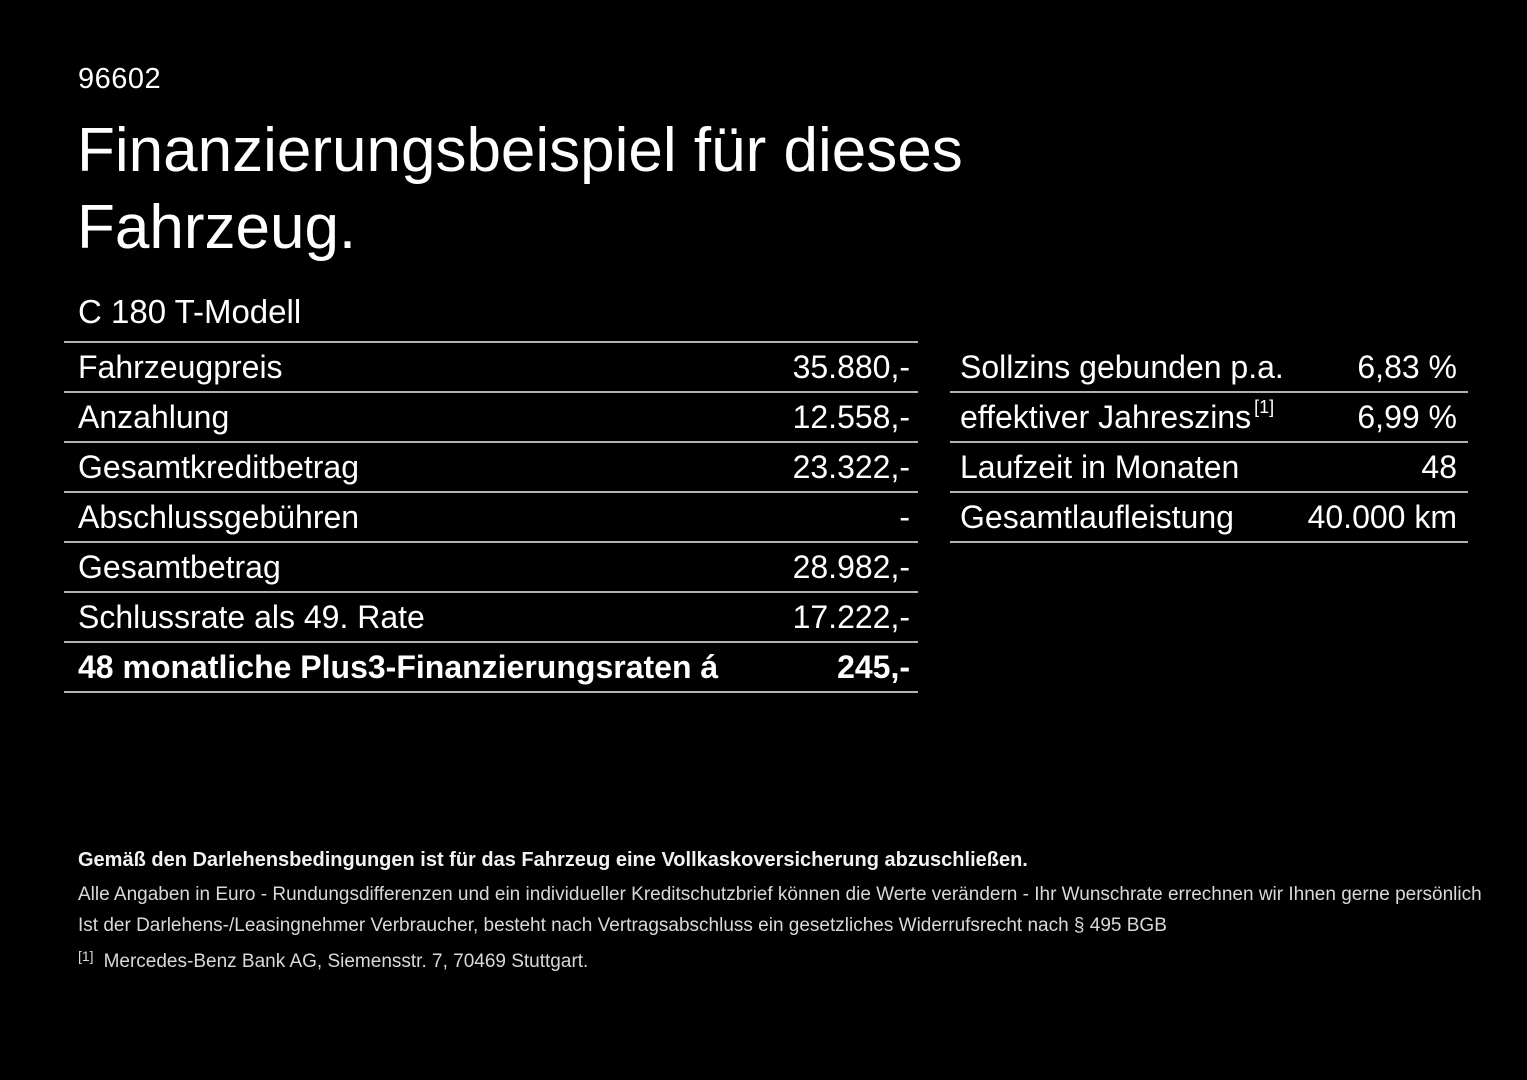 This screenshot has height=1080, width=1527. I want to click on table-row-schlussrate: Schlussrate als 49. Rate 17.222,-, so click(491, 618).